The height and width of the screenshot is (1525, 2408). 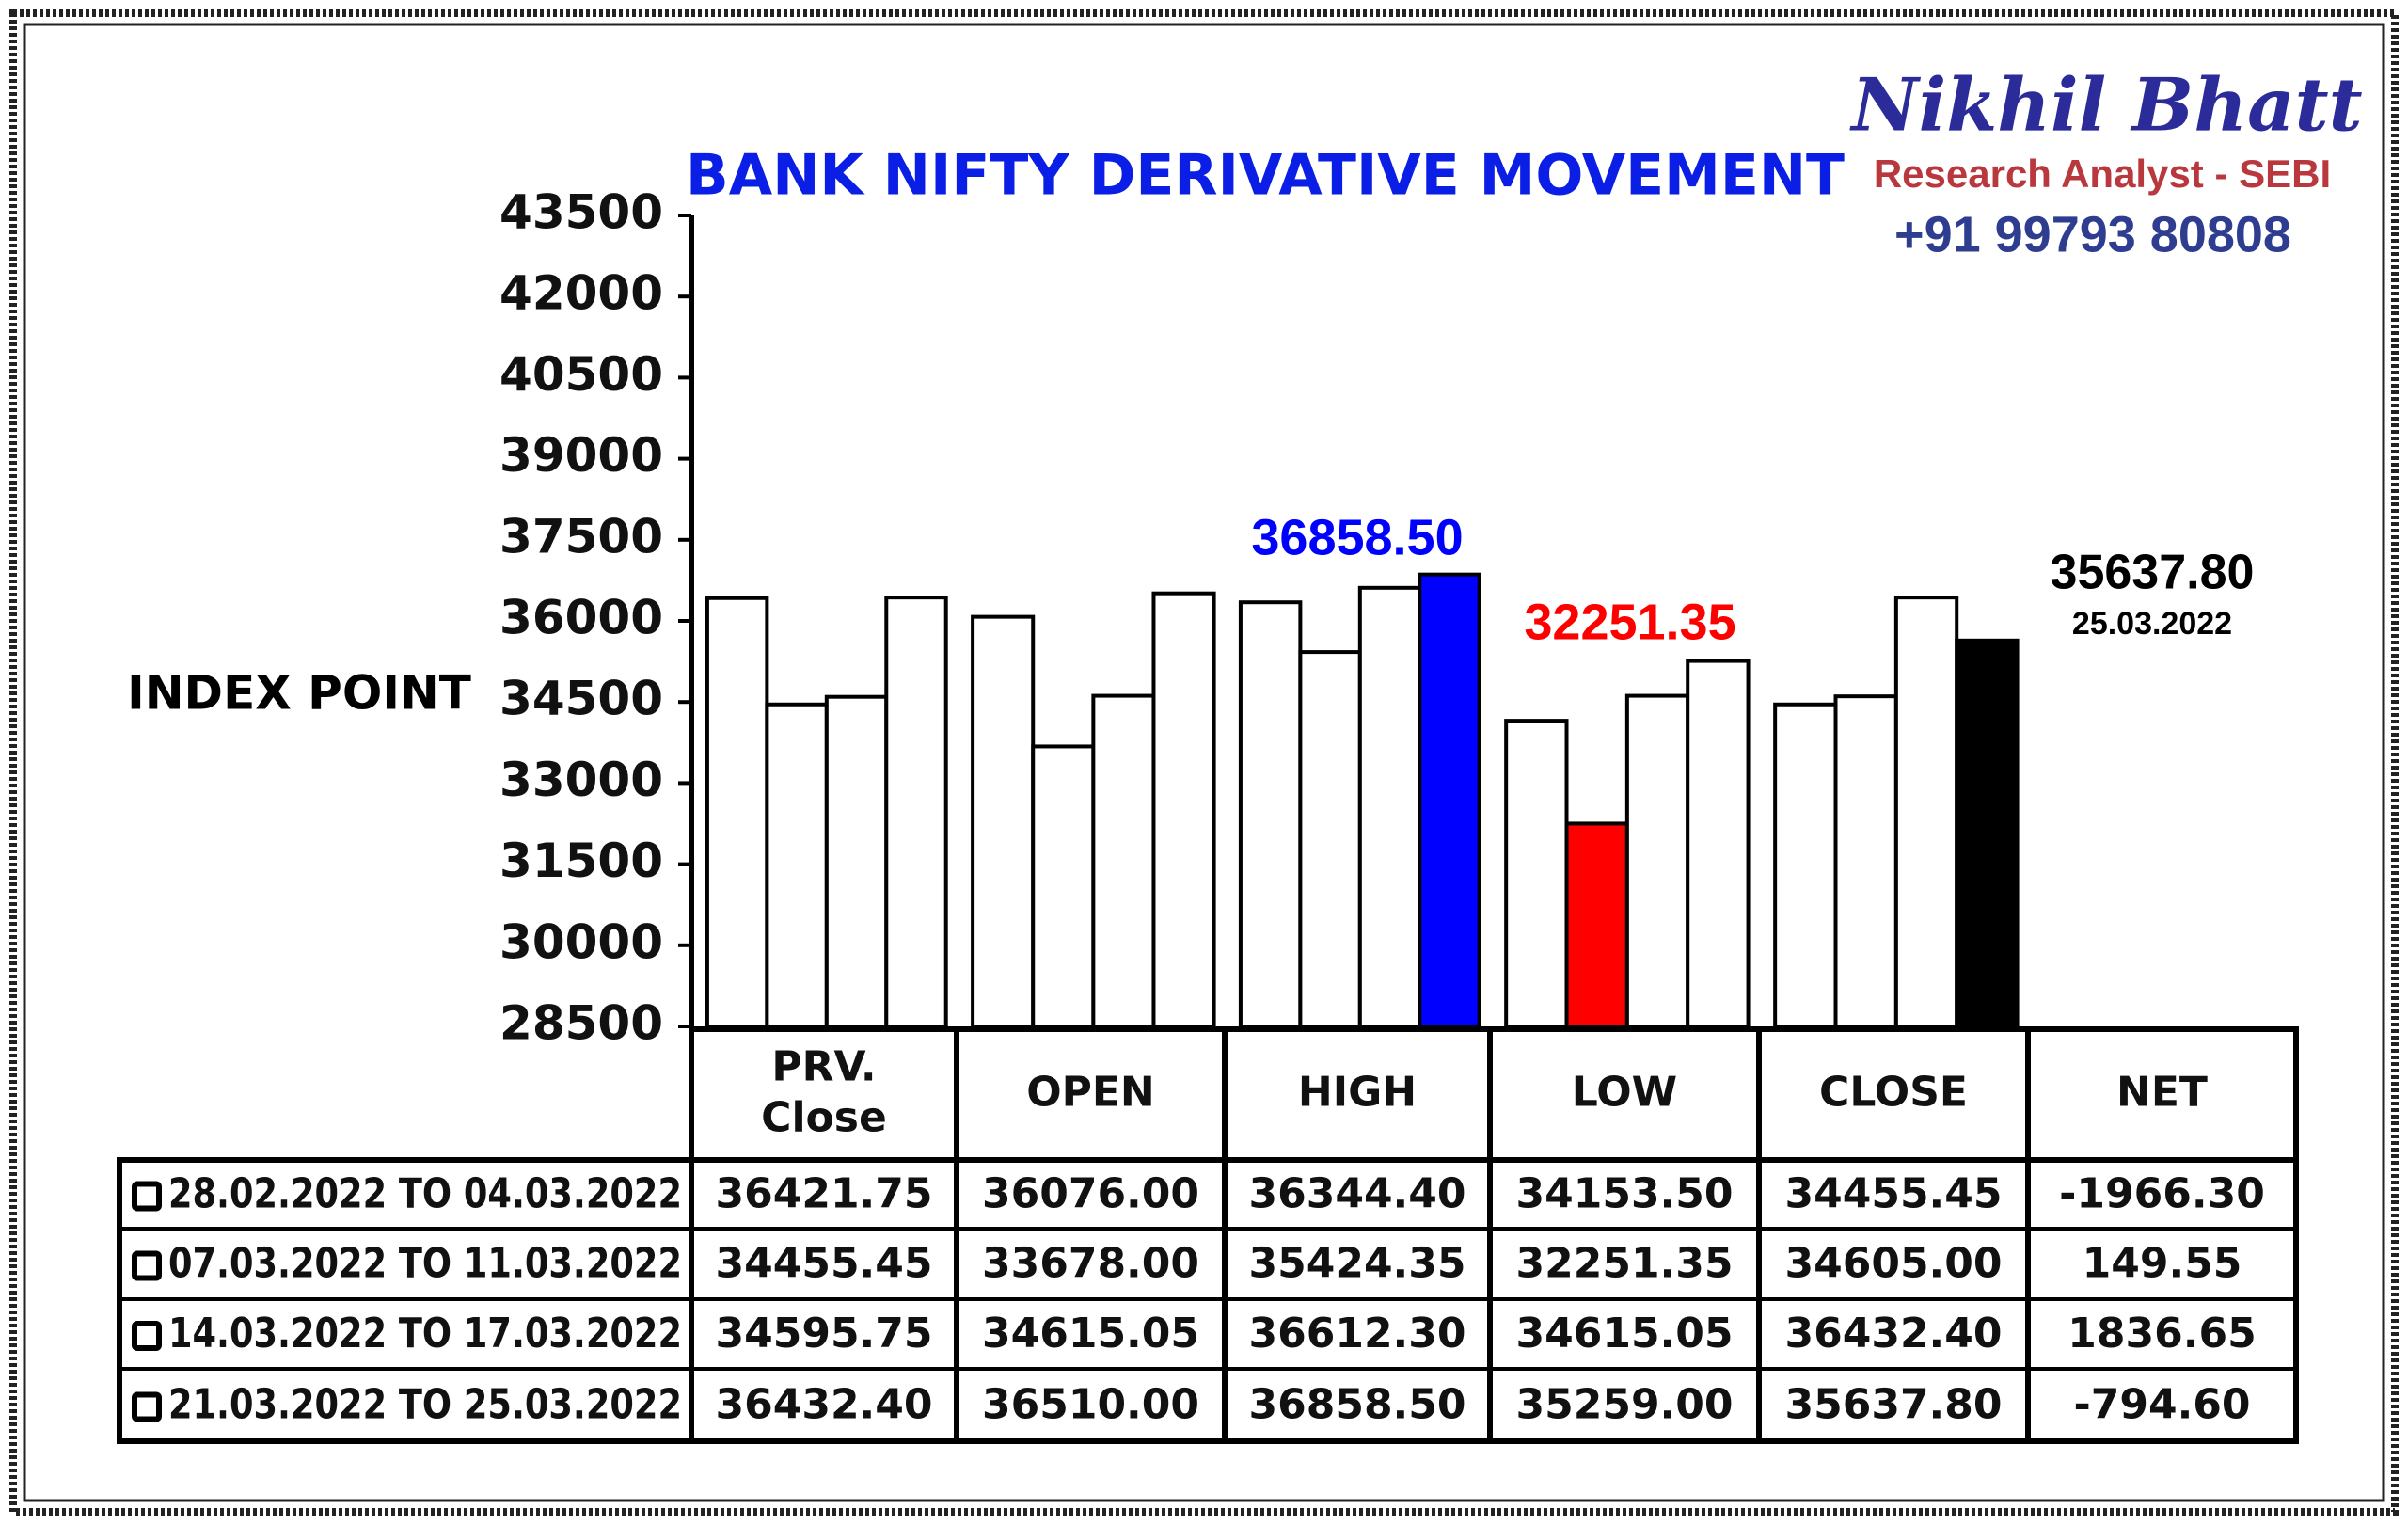 I want to click on table-cell: 35259.00, so click(x=1624, y=1405).